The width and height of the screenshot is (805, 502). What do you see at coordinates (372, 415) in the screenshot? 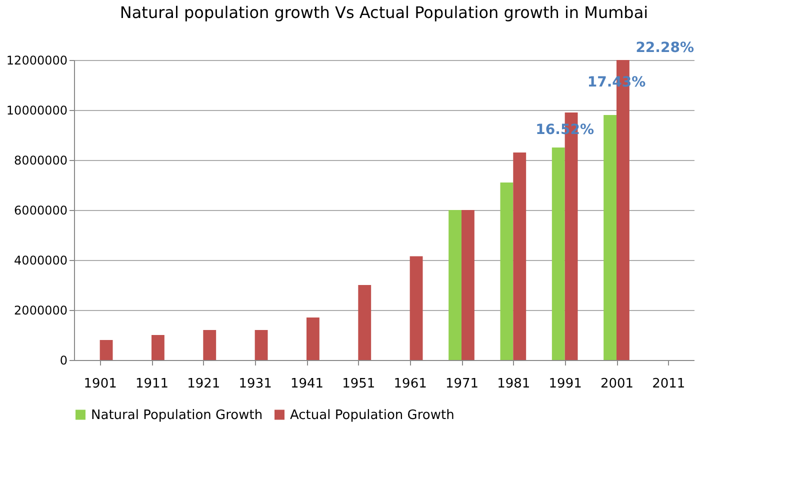
I see `legend-label: Actual Population Growth` at bounding box center [372, 415].